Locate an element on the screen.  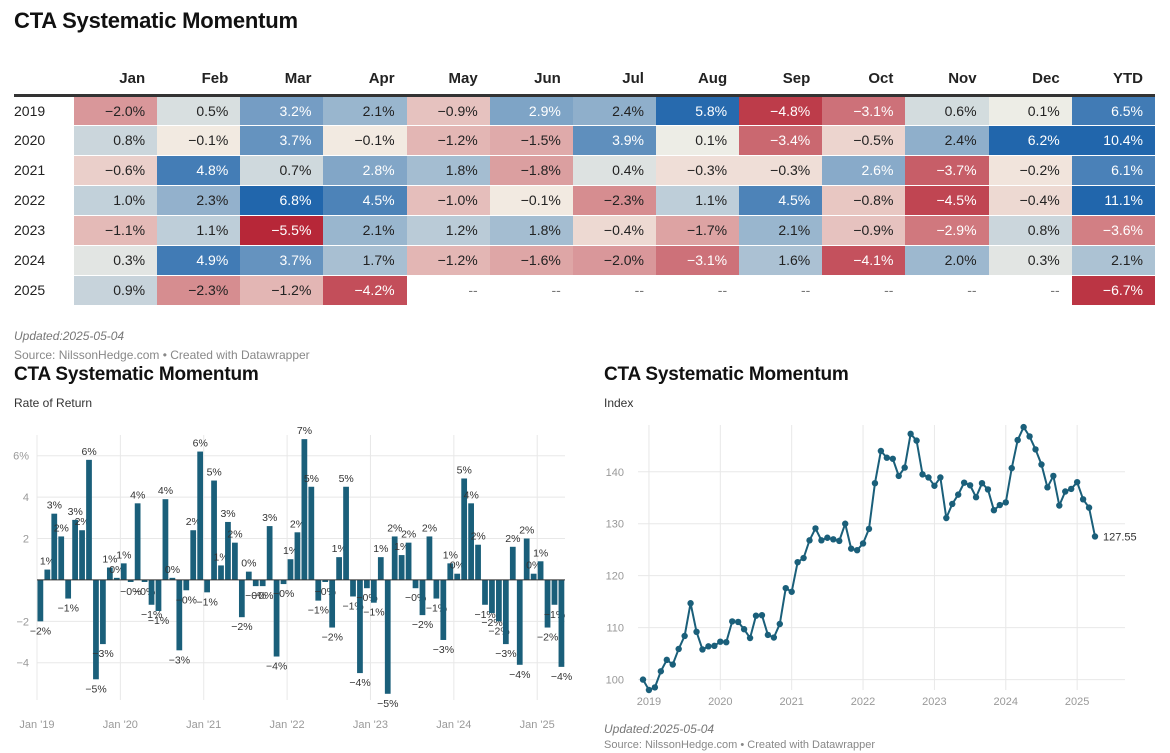
row-year: 2023 is located at coordinates (44, 230).